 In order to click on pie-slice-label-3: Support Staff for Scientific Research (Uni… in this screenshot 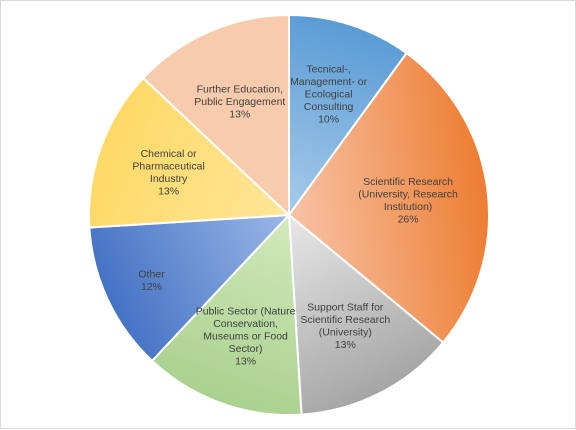, I will do `click(345, 327)`.